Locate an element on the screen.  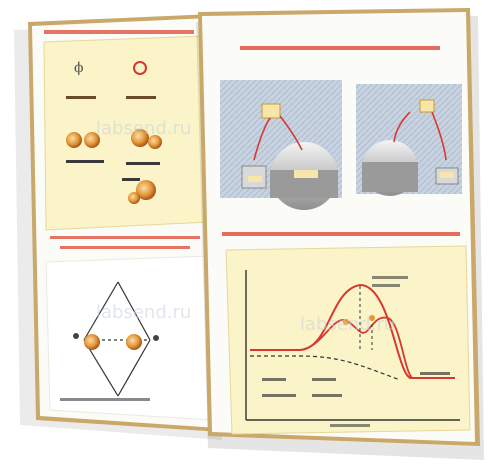
surface-diagrams is located at coordinates (350, 154).